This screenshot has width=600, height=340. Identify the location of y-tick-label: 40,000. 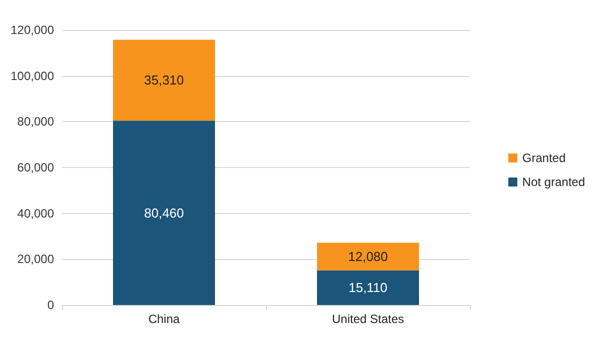
(35, 213).